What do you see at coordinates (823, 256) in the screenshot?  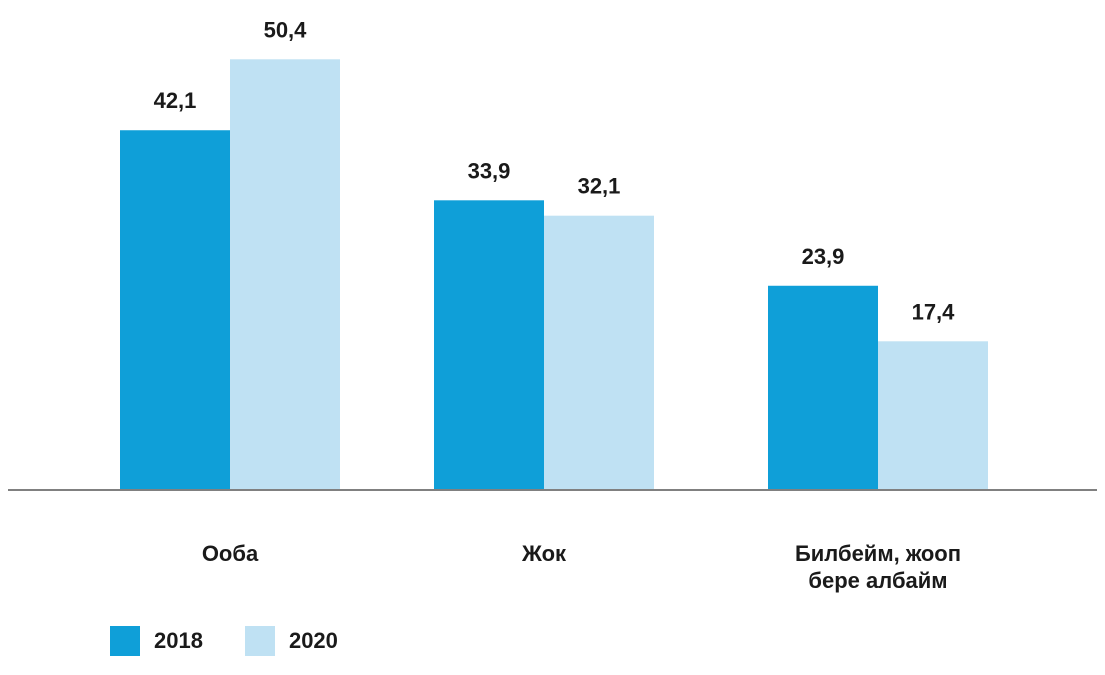 I see `data-label-2018-3: 23,9` at bounding box center [823, 256].